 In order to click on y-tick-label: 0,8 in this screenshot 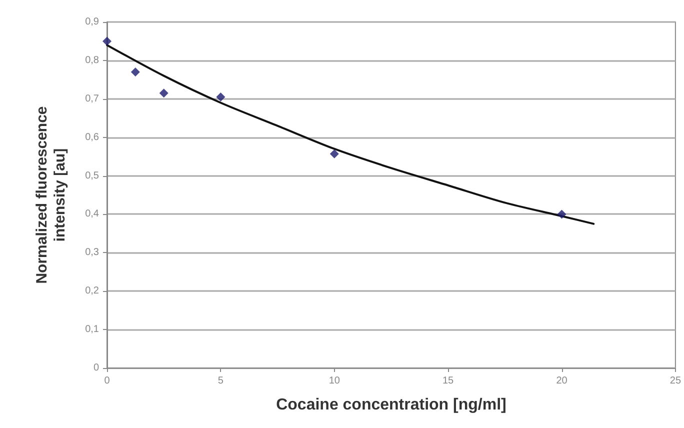, I will do `click(92, 60)`.